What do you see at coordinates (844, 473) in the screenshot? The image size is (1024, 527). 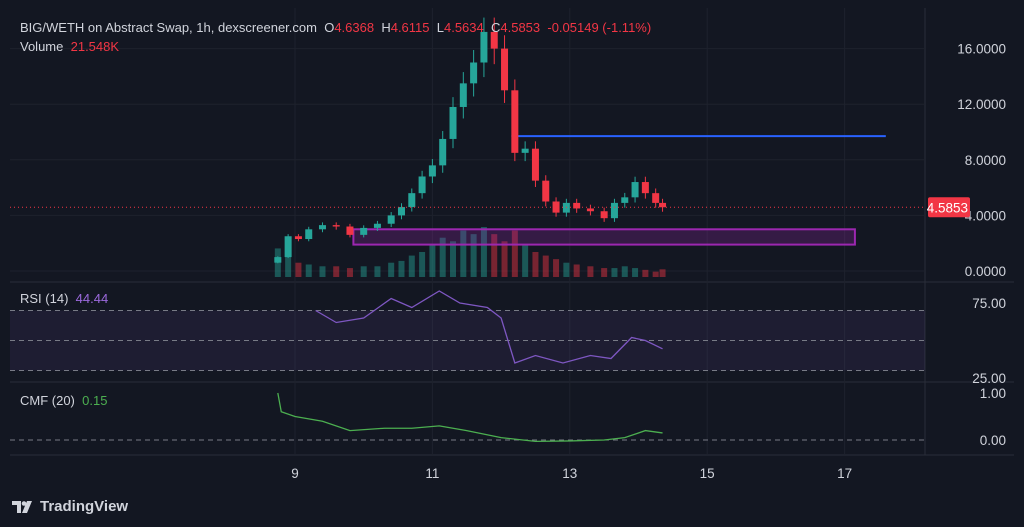 I see `x-tick-label: 17` at bounding box center [844, 473].